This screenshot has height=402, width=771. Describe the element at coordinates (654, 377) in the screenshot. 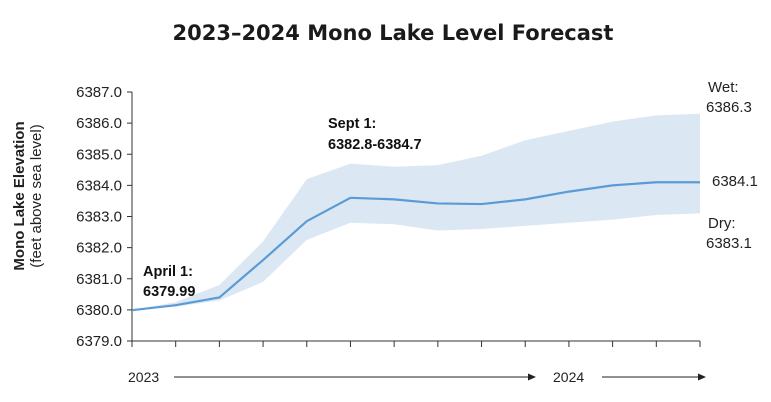

I see `timeline-arrow-2024` at that location.